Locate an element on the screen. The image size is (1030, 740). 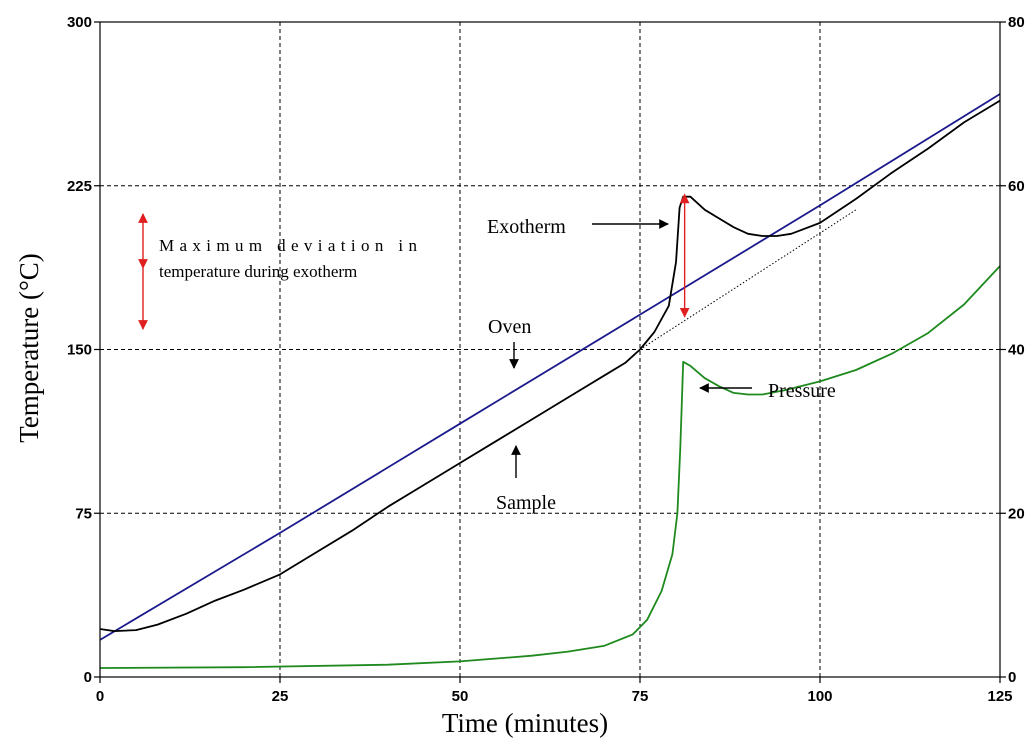
y-right-tick-label-2: 40 is located at coordinates (1016, 350).